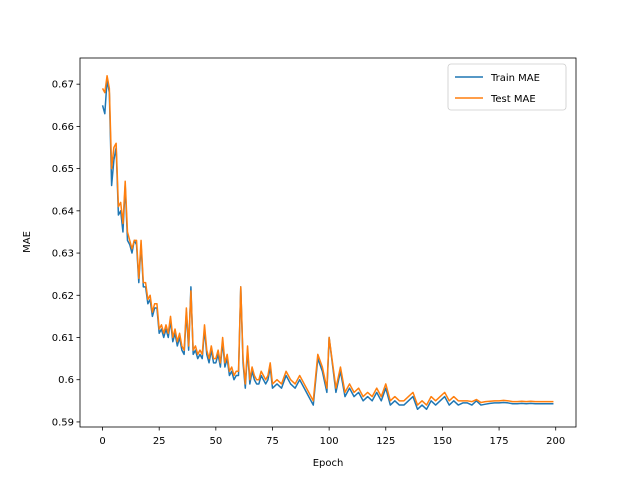  I want to click on x-tick-label: 175, so click(499, 441).